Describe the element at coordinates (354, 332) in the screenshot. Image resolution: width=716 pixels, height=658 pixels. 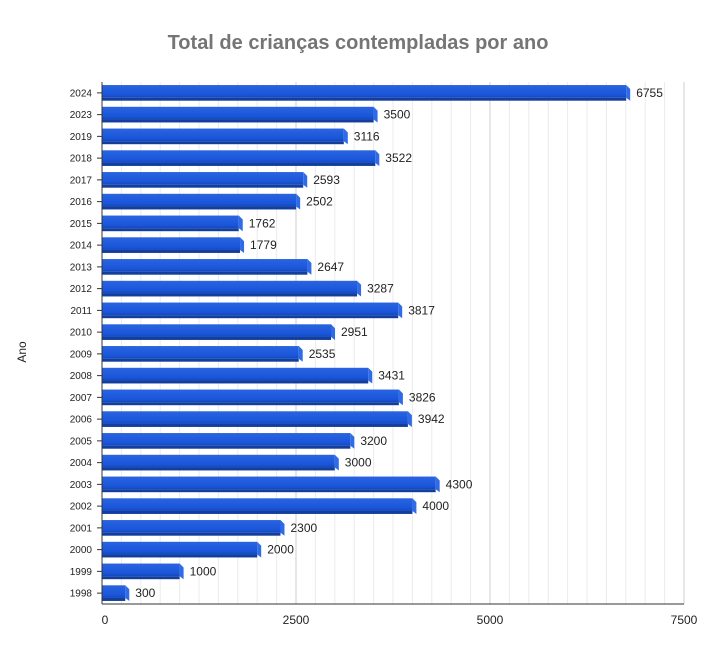
I see `data-label-2010: 2951` at that location.